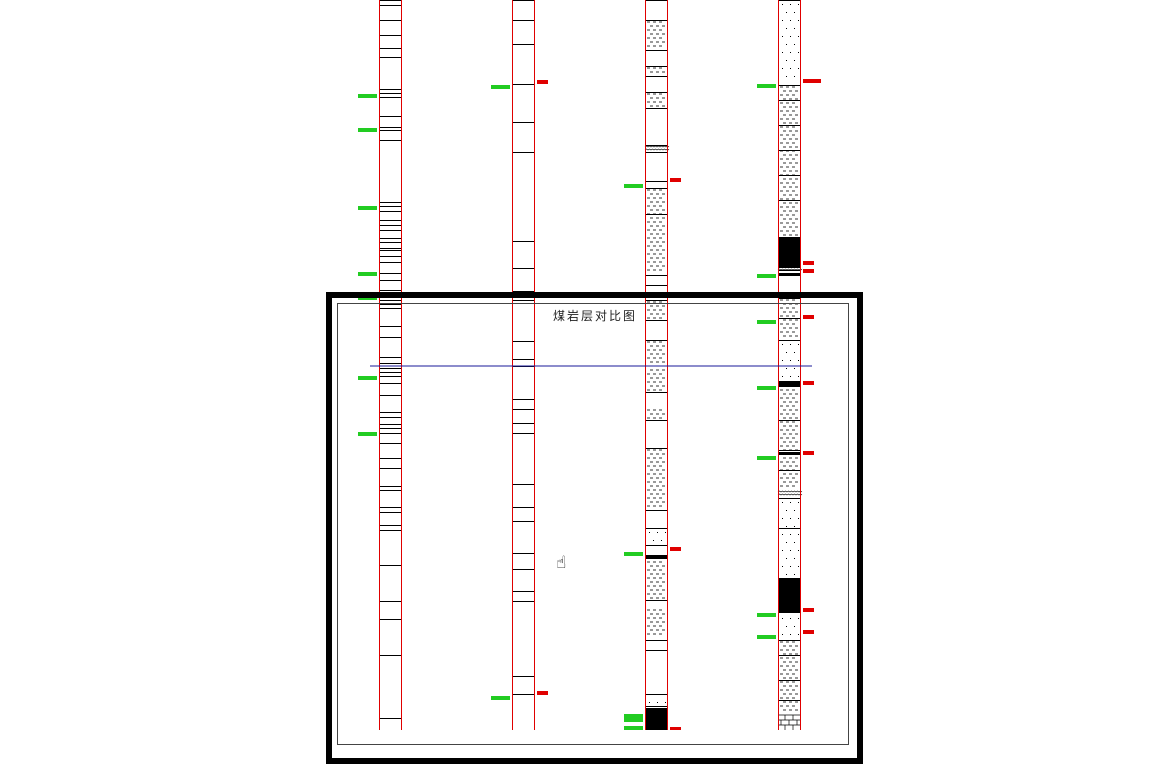  What do you see at coordinates (790, 40) in the screenshot?
I see `lithology-pattern-dot` at bounding box center [790, 40].